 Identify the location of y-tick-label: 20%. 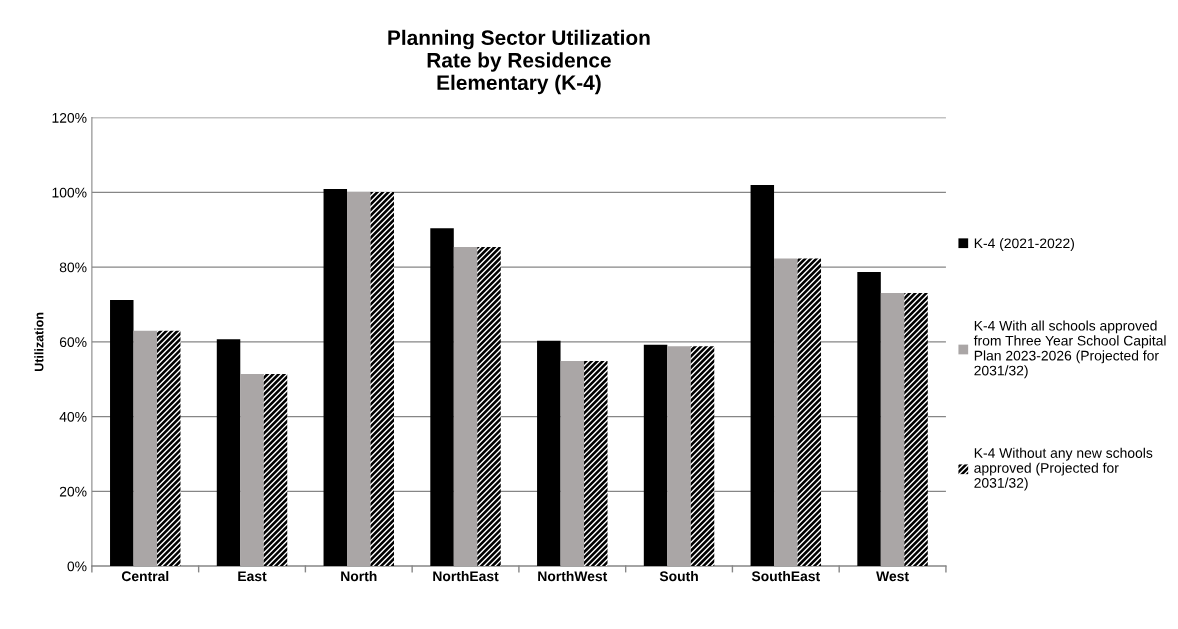
(73, 491).